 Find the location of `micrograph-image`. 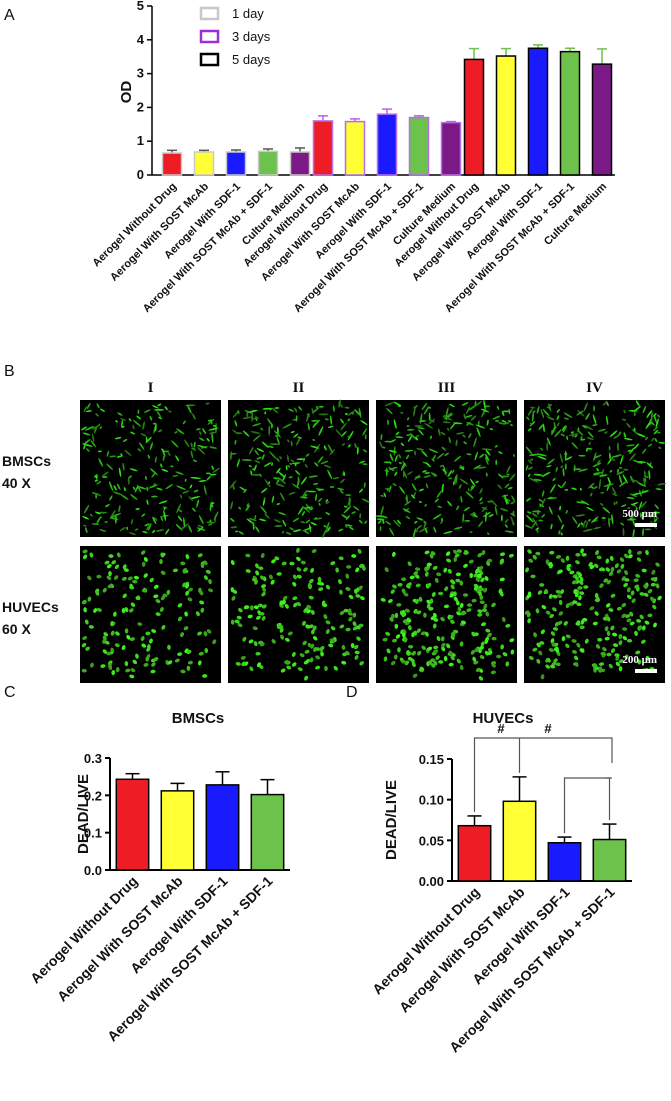

micrograph-image is located at coordinates (595, 469).